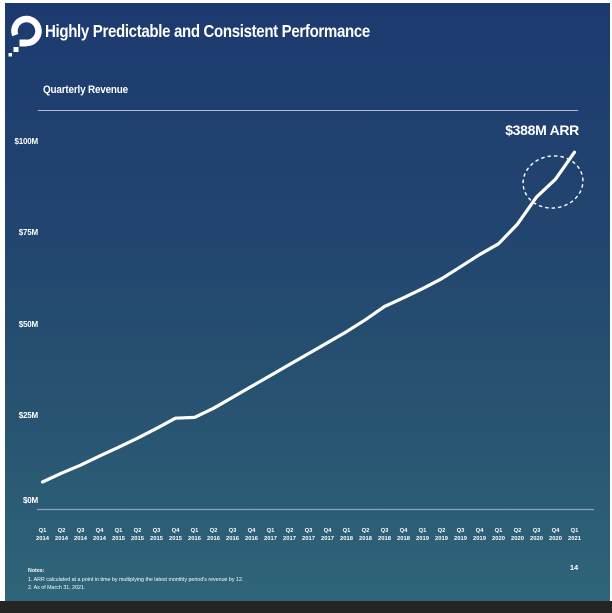  I want to click on x-tick-label: Q1 2017, so click(270, 535).